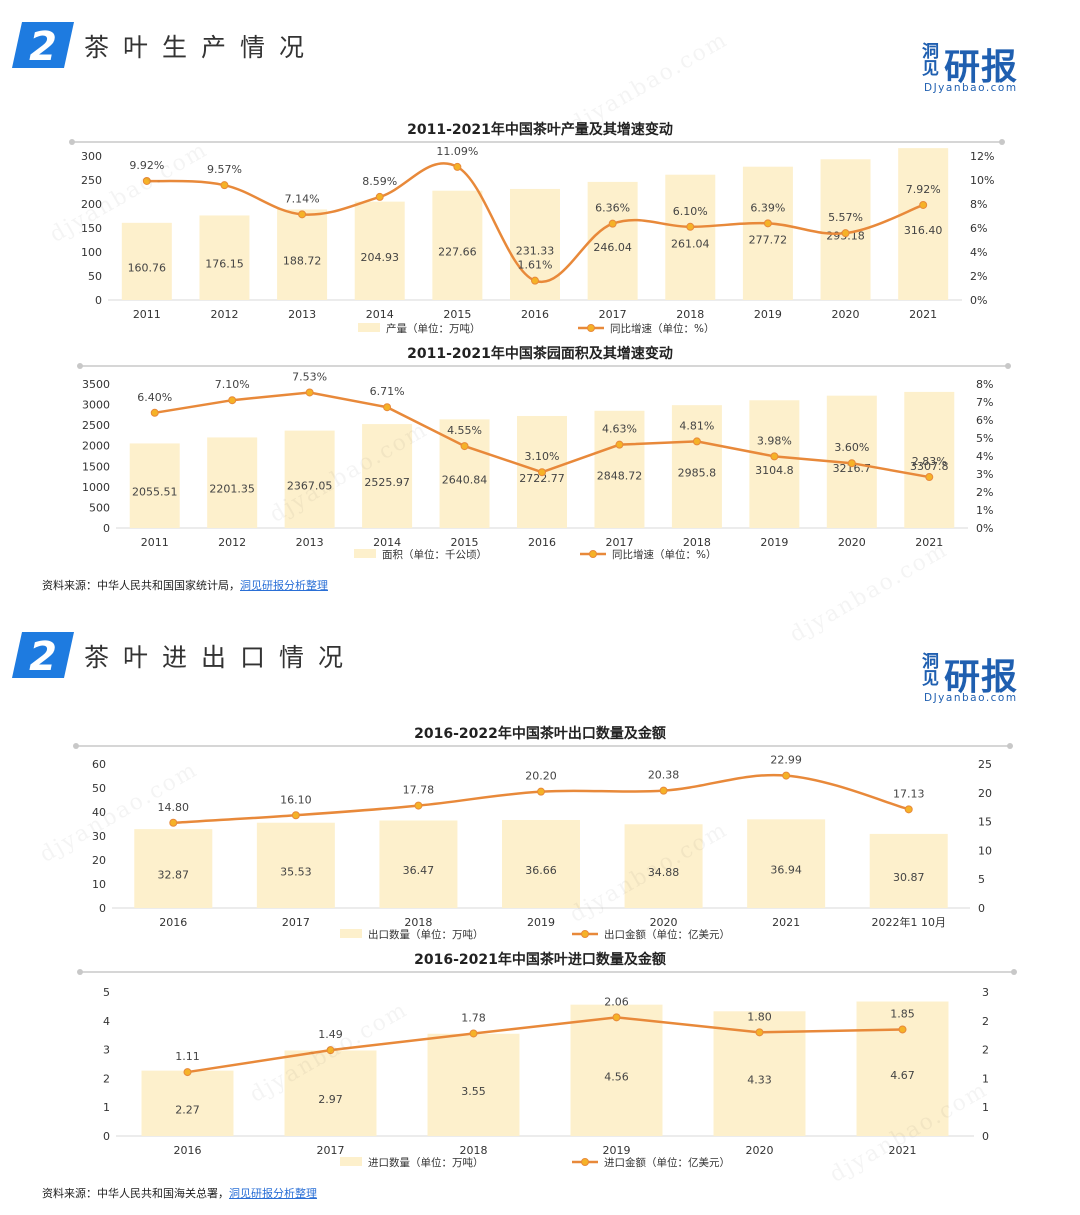  What do you see at coordinates (91, 252) in the screenshot?
I see `left-axis-tick-label: 100` at bounding box center [91, 252].